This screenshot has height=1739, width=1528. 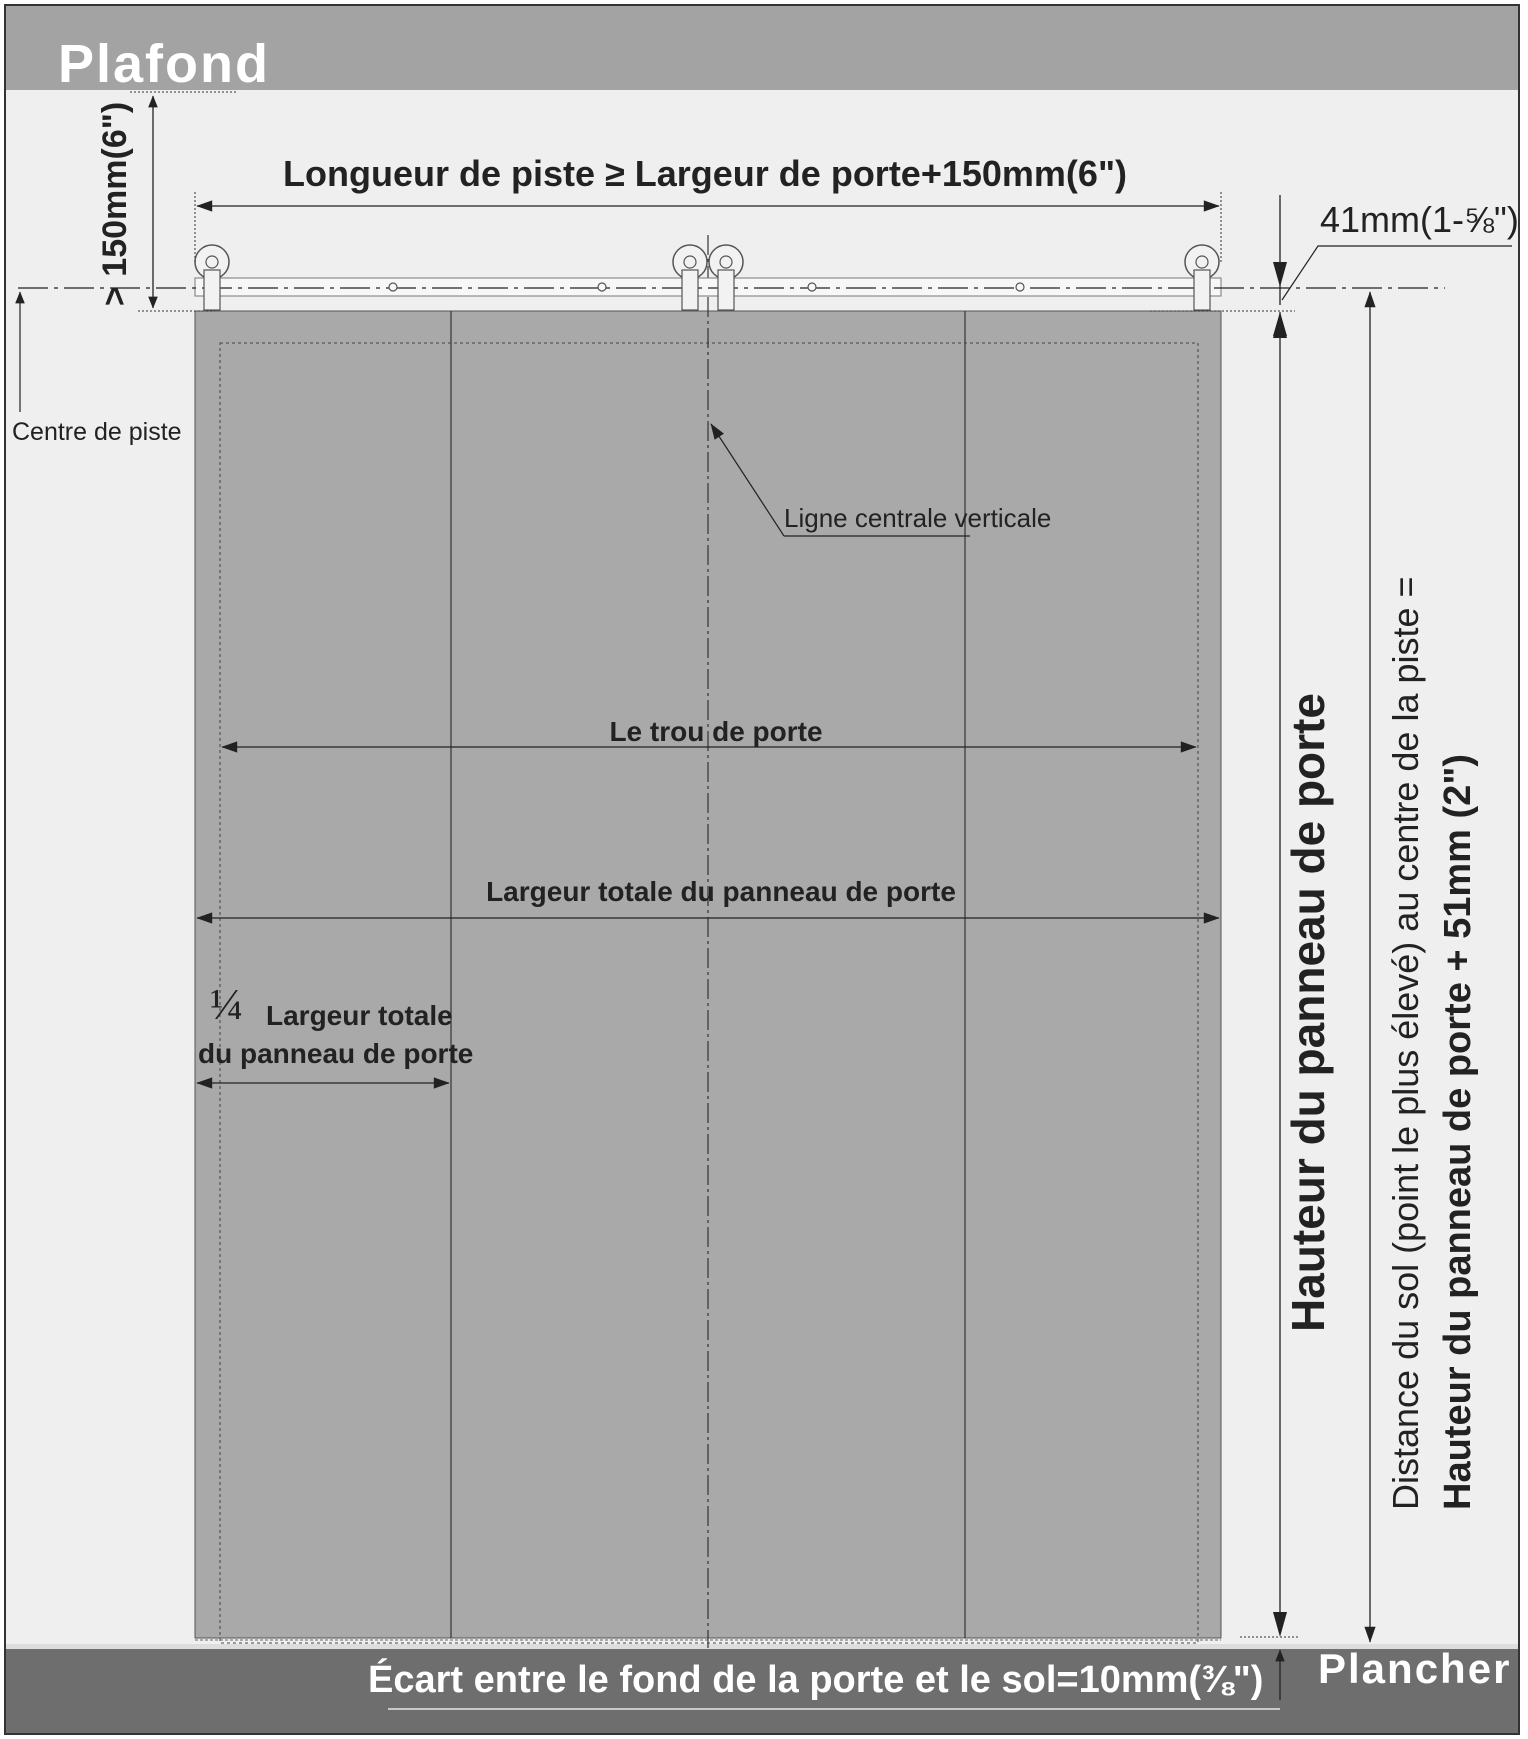 I want to click on top-clearance-label: > 150mm(6"), so click(x=115, y=204).